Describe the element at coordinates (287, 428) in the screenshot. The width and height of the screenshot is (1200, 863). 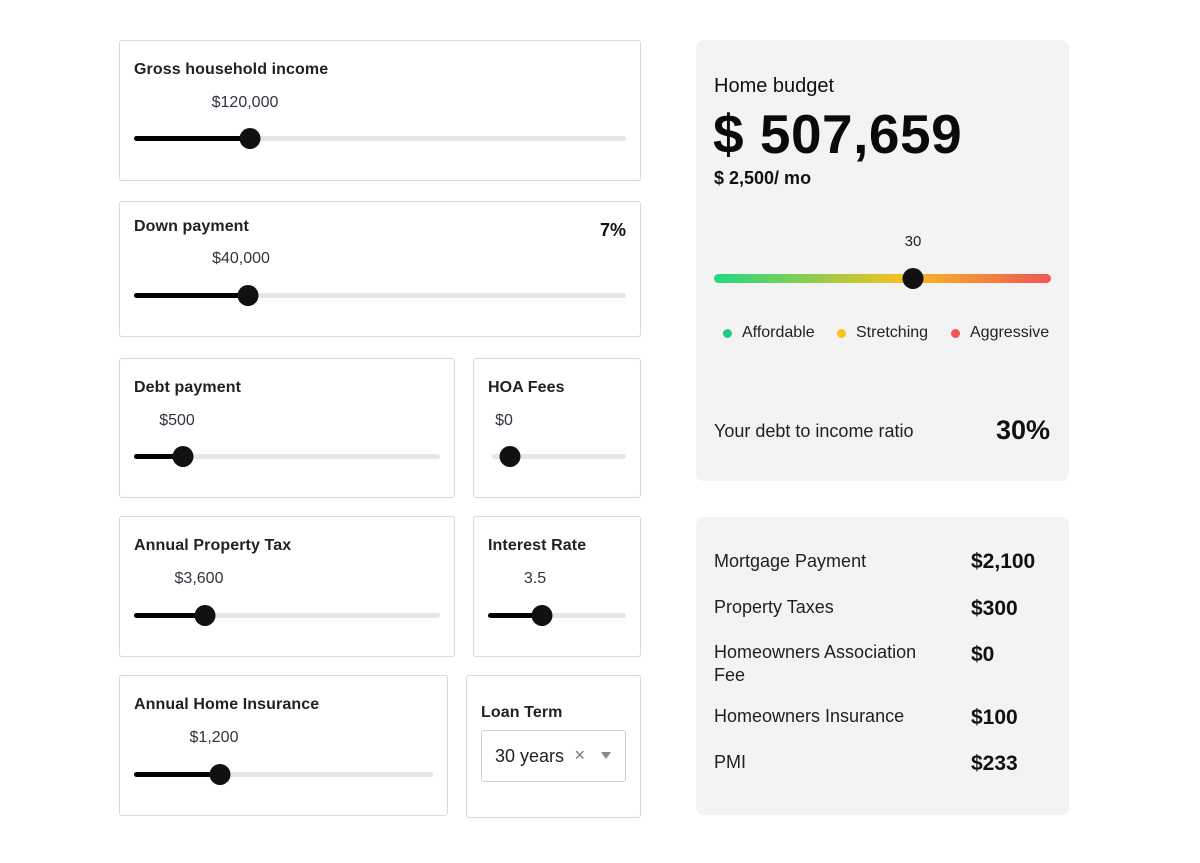
I see `debt-payment-card: Debt payment $500` at that location.